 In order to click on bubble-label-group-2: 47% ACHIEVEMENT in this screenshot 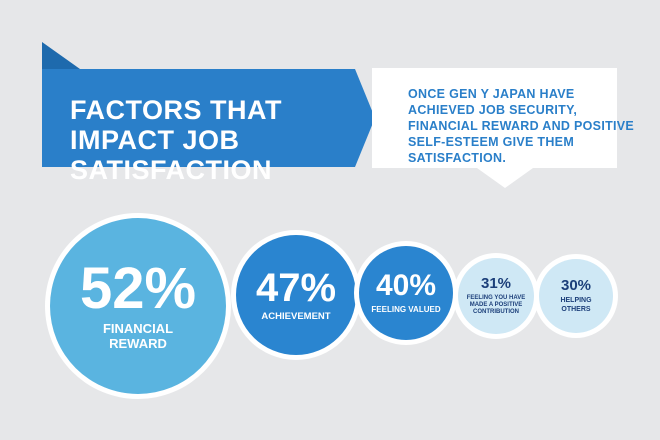, I will do `click(296, 295)`.